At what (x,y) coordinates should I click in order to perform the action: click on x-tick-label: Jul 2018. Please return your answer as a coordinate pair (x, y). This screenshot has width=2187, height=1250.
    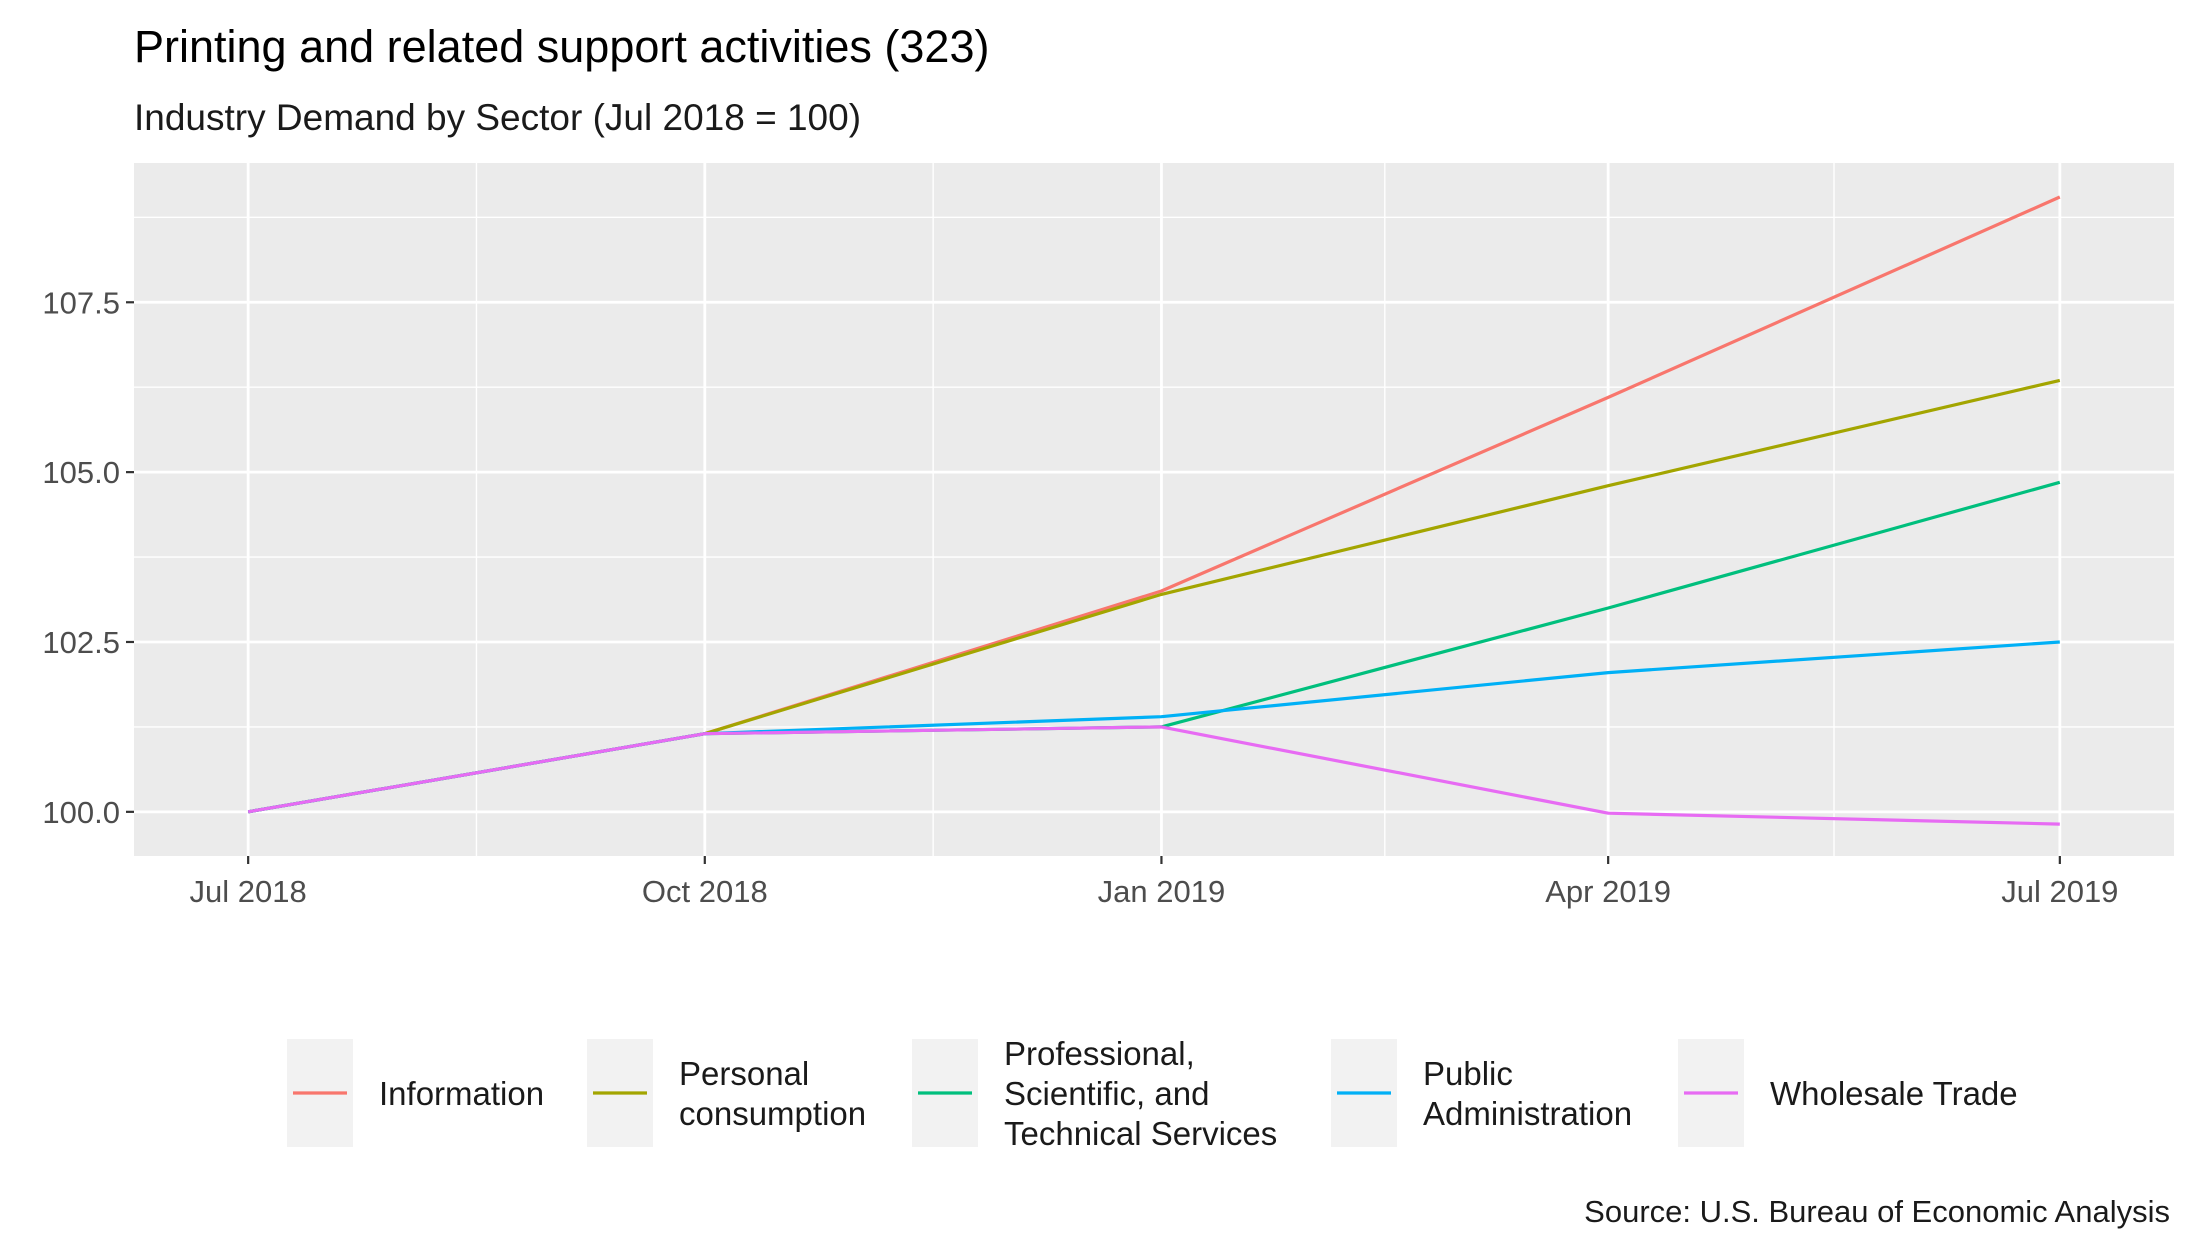
    Looking at the image, I should click on (248, 891).